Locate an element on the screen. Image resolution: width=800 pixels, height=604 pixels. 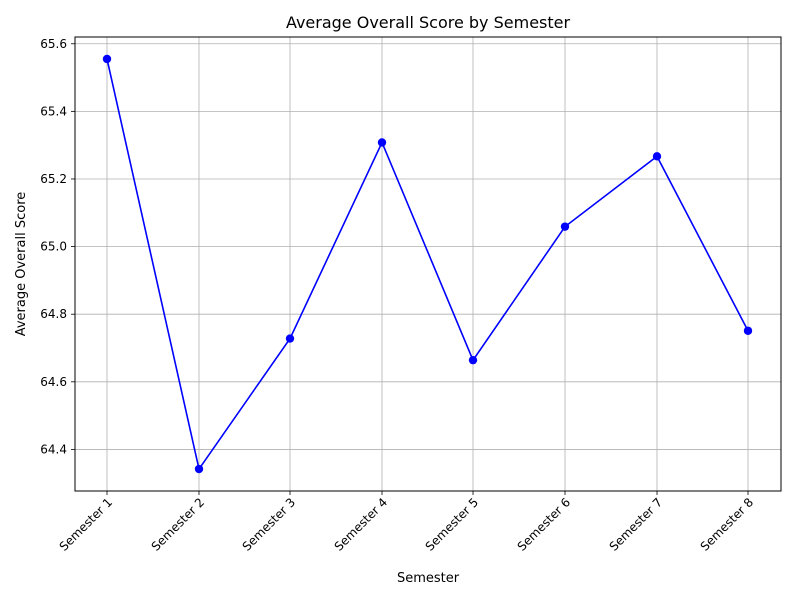
x-tick-label: Semester 1 is located at coordinates (86, 524).